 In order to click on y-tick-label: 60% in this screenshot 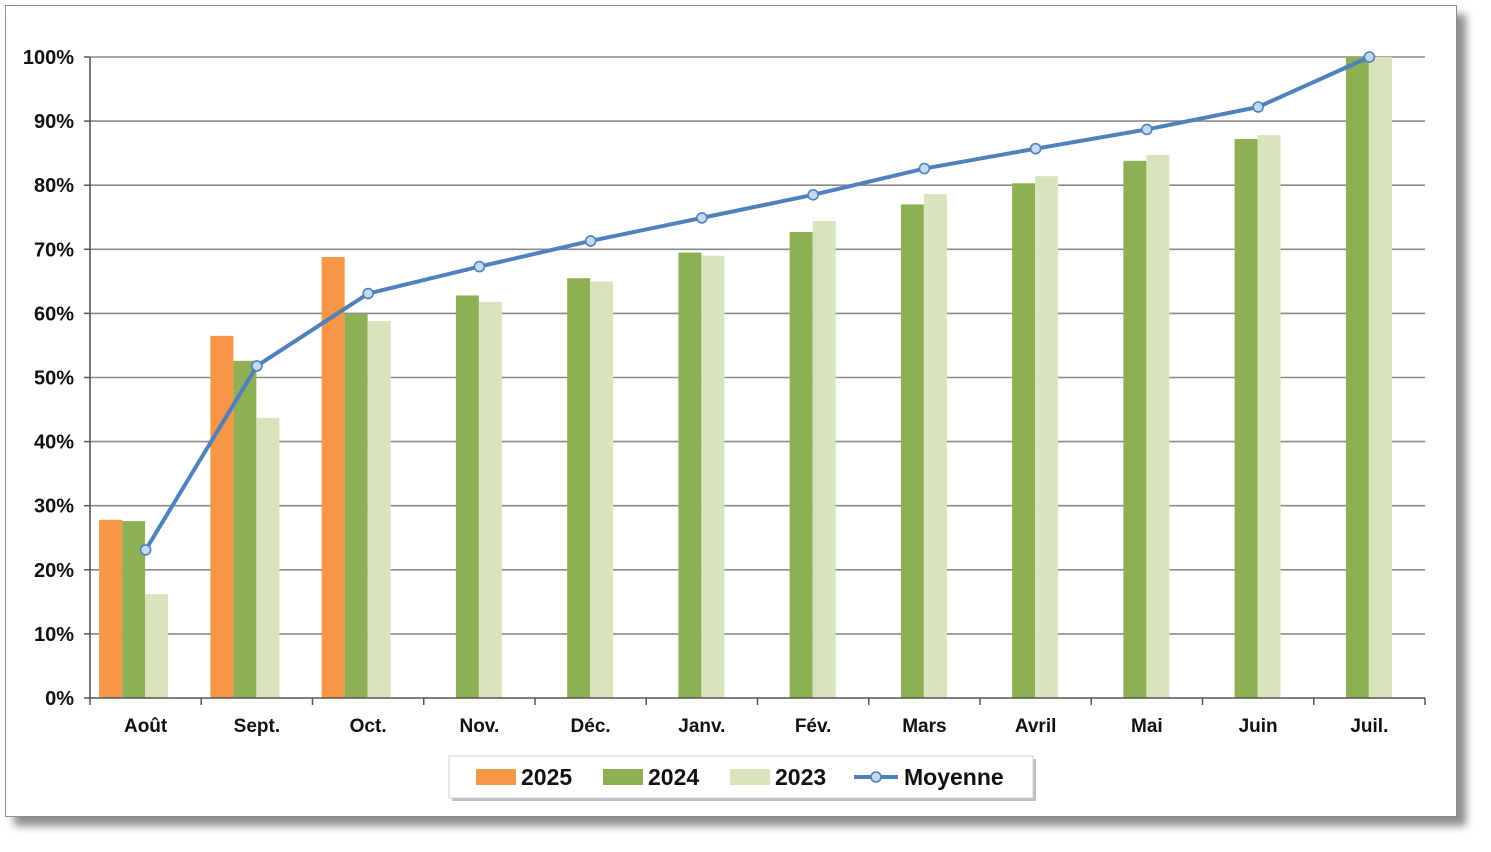, I will do `click(54, 314)`.